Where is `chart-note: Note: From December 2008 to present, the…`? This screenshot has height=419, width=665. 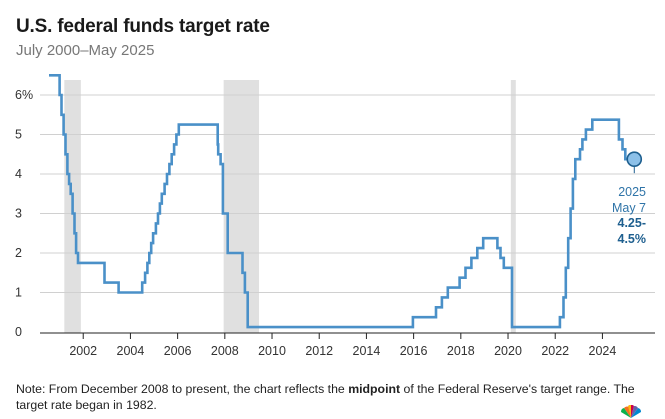 chart-note: Note: From December 2008 to present, the… is located at coordinates (326, 397).